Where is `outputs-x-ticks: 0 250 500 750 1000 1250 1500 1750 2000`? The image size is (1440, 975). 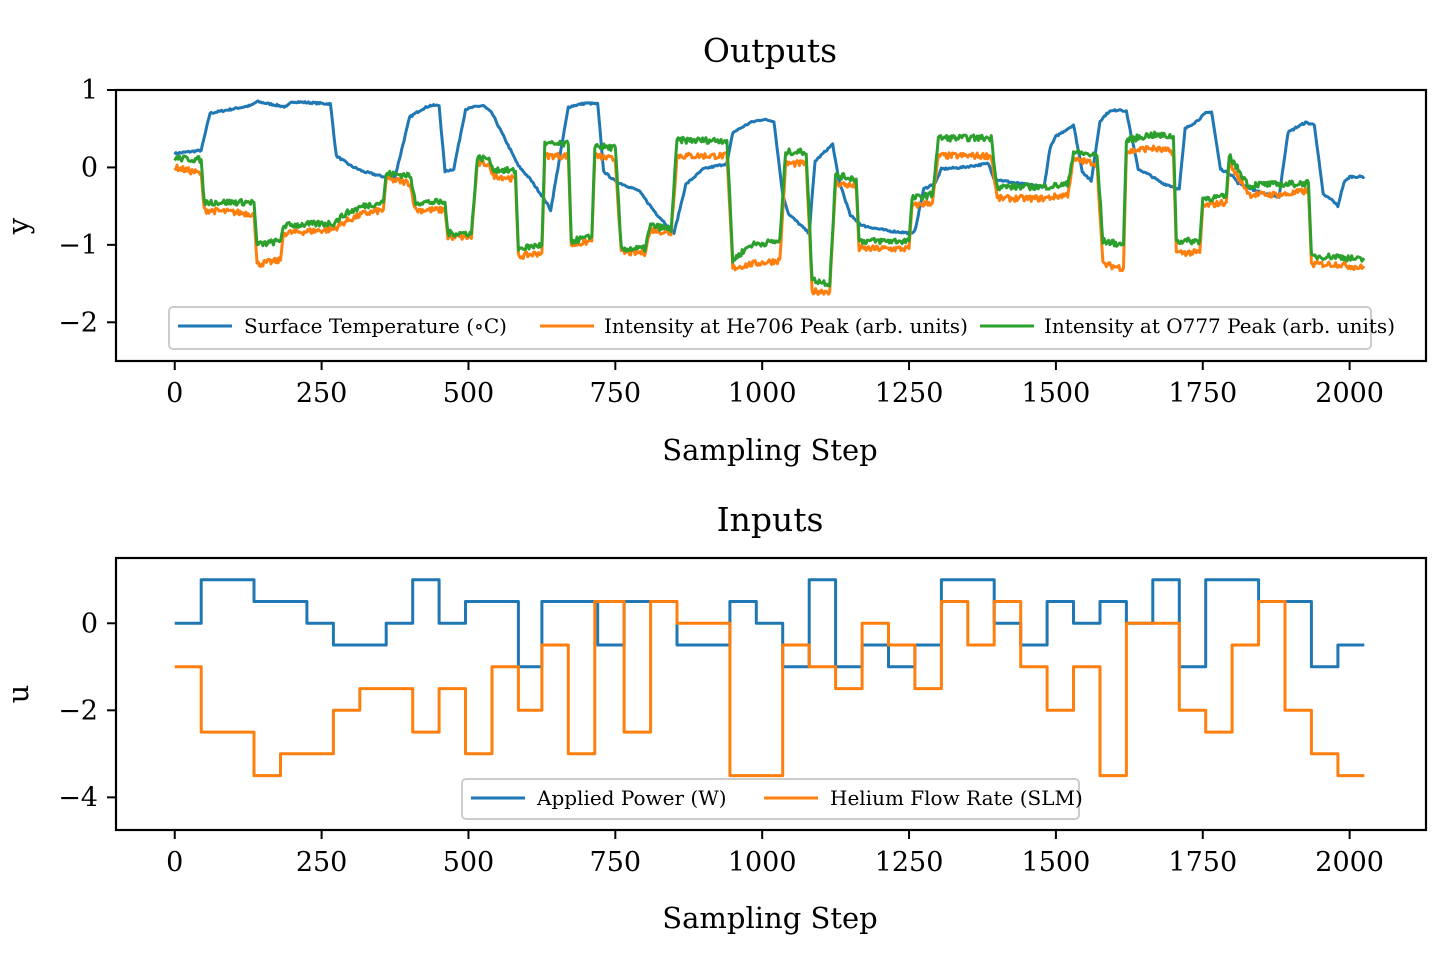 outputs-x-ticks: 0 250 500 750 1000 1250 1500 1750 2000 is located at coordinates (775, 385).